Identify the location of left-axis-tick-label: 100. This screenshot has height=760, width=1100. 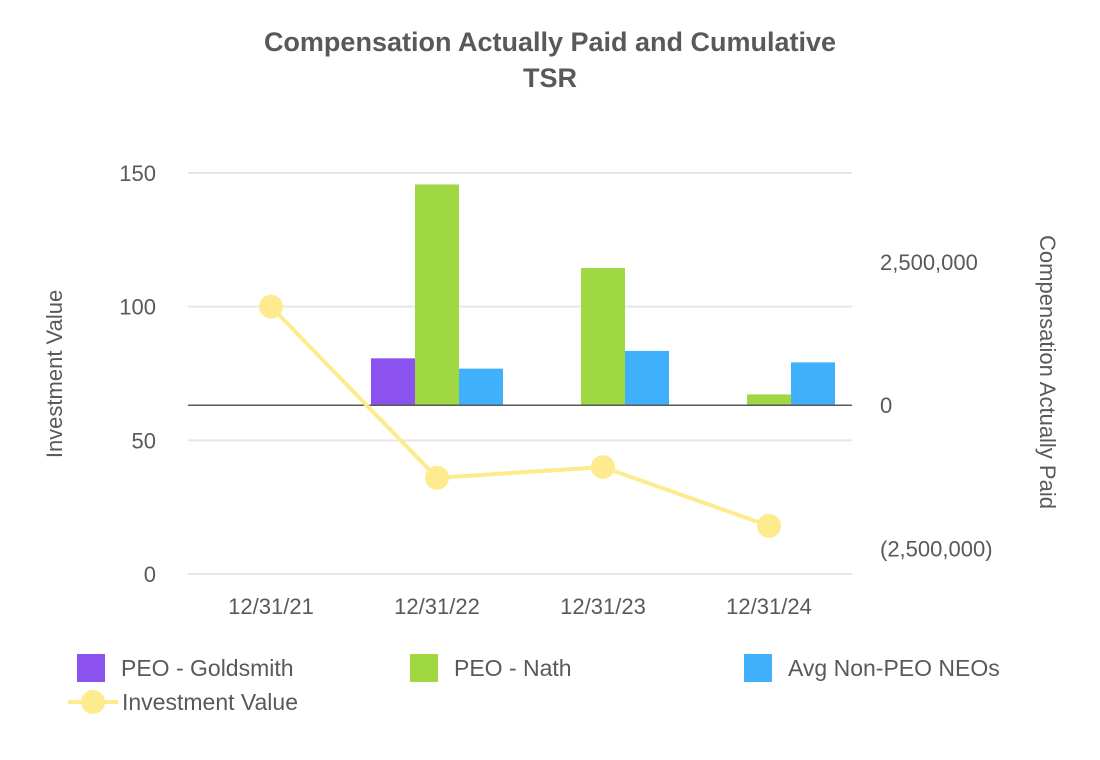
(137, 307).